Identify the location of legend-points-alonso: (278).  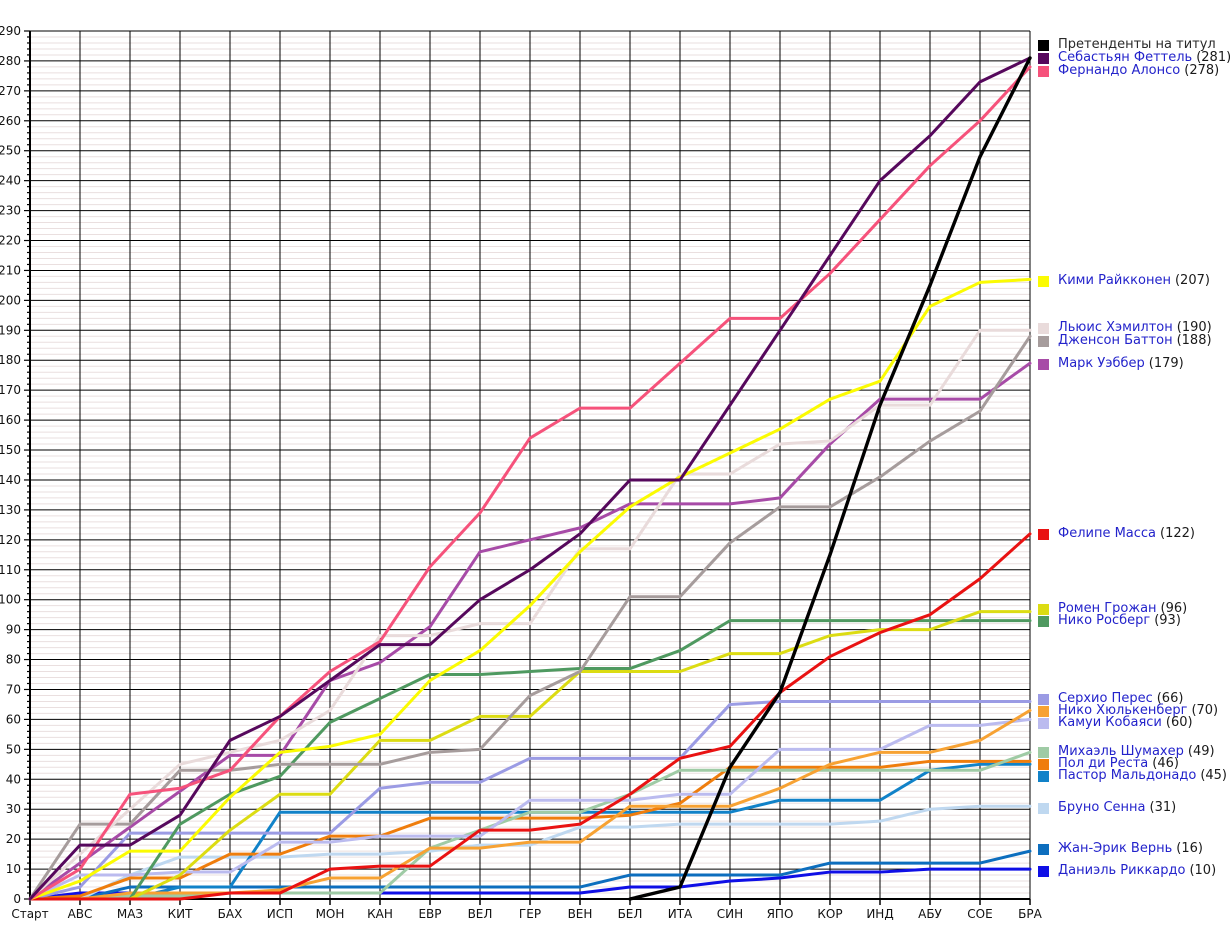
(1202, 70).